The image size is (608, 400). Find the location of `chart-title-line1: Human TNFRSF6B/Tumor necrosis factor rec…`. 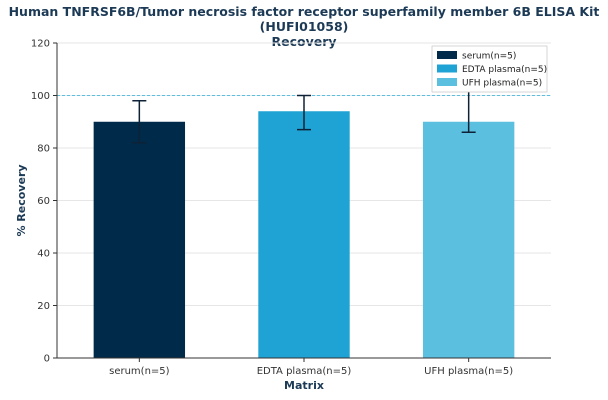

chart-title-line1: Human TNFRSF6B/Tumor necrosis factor rec… is located at coordinates (304, 19).